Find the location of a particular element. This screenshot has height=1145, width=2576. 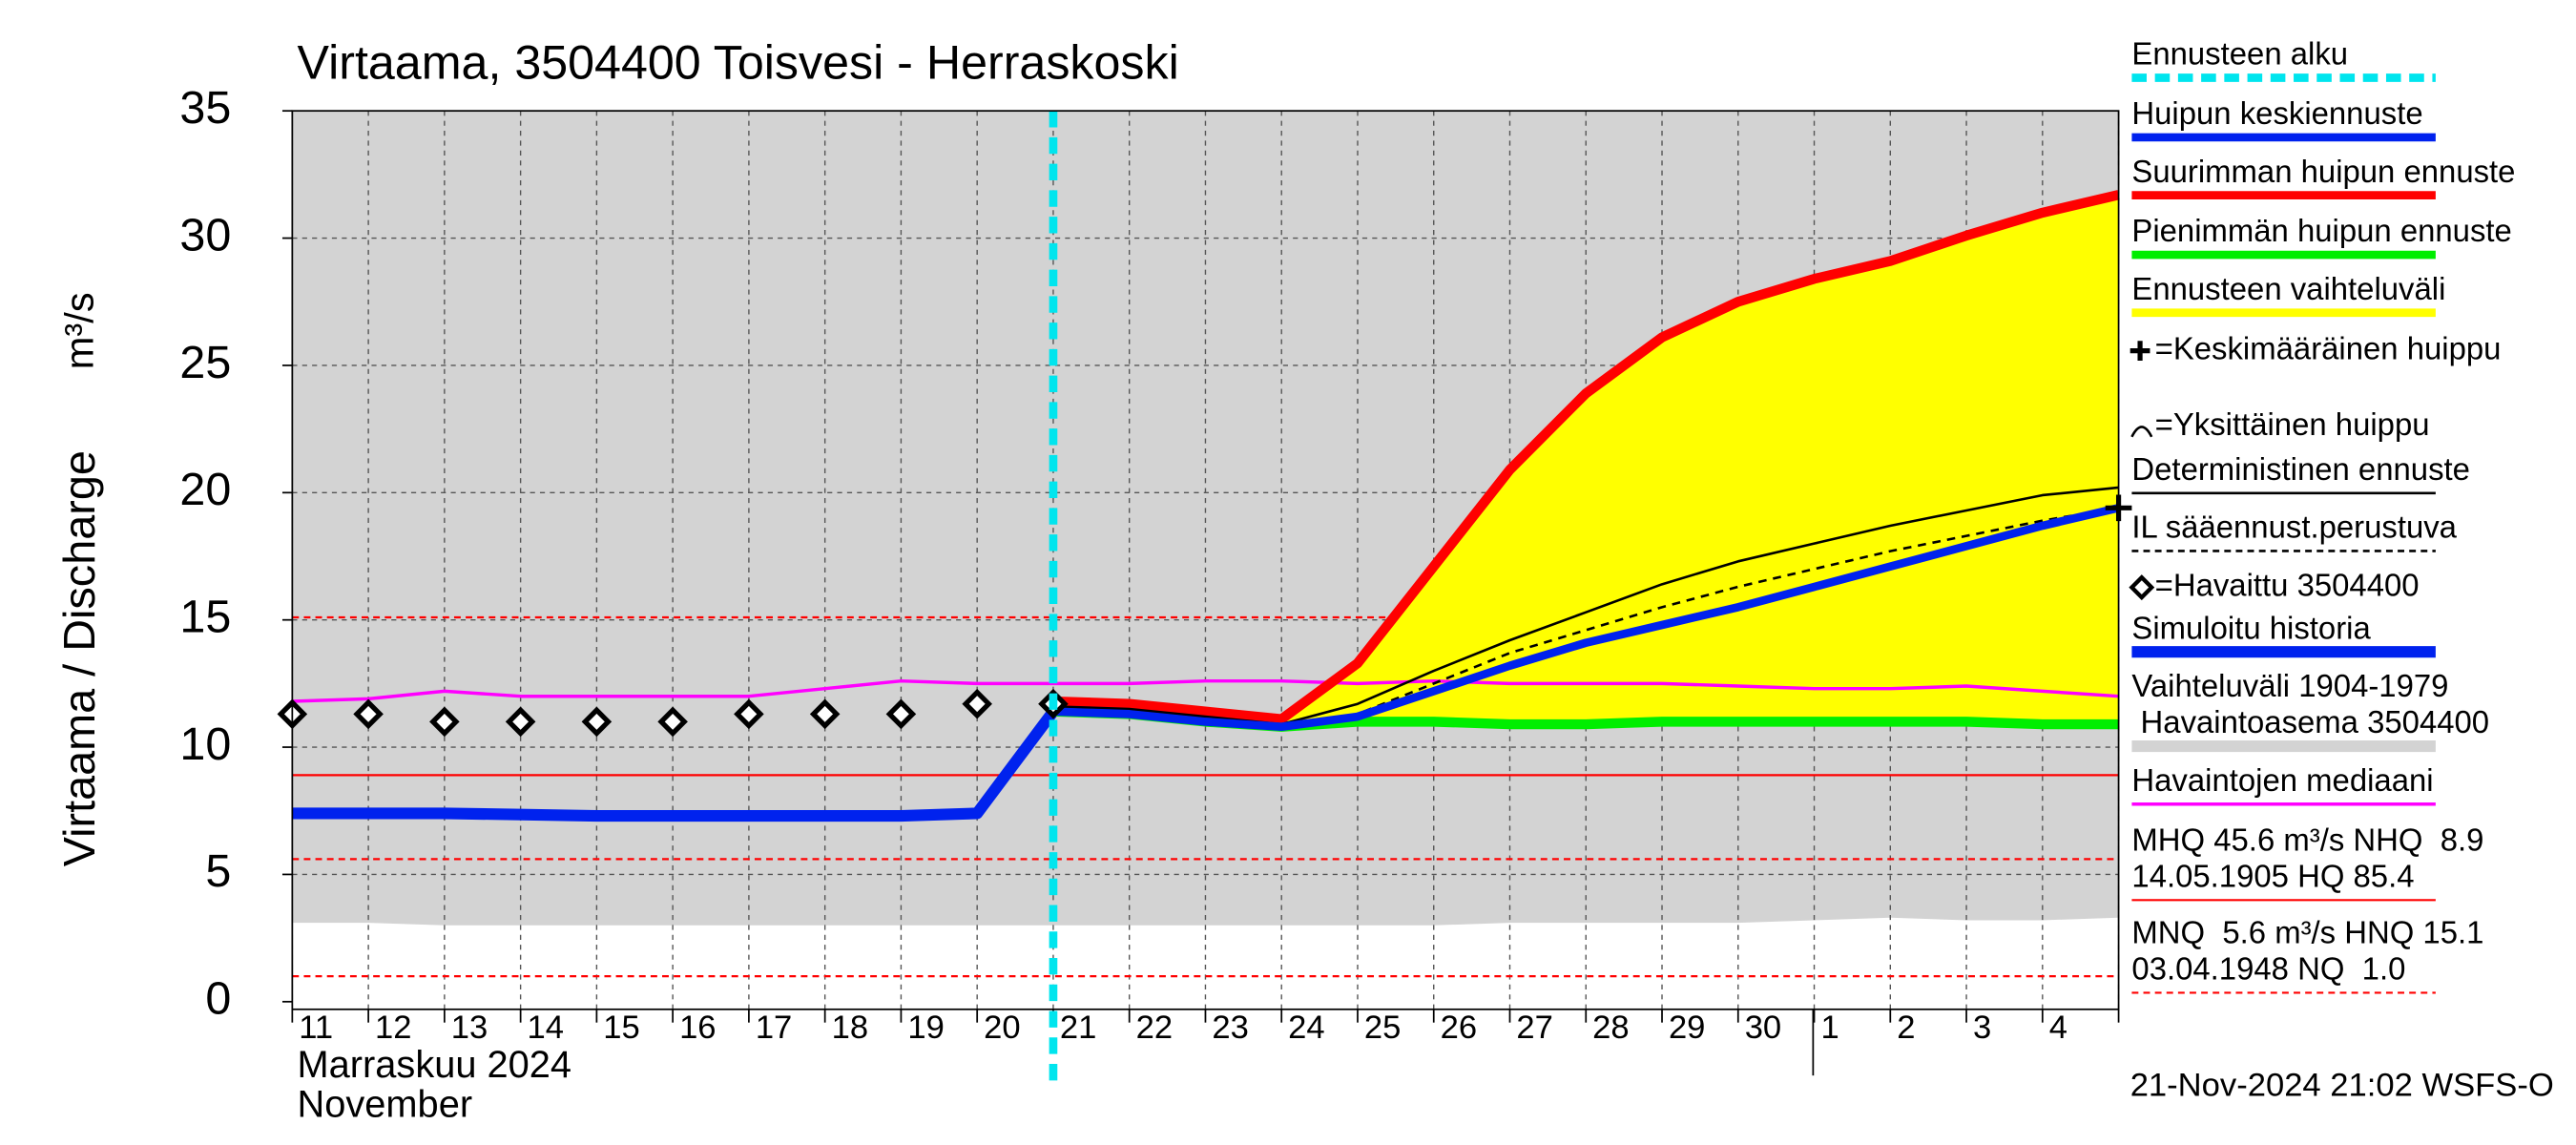

y-tick-label: 0 is located at coordinates (218, 999).